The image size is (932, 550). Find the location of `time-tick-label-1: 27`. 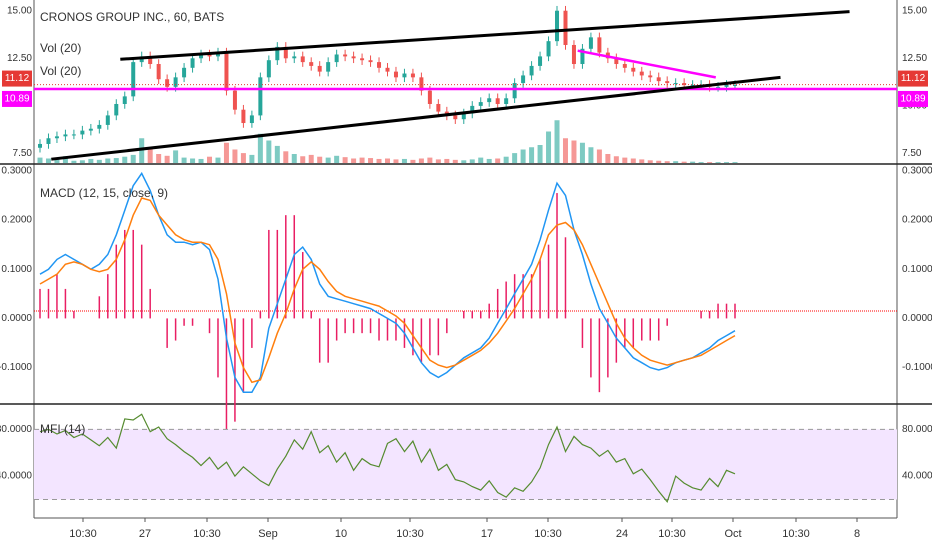

time-tick-label-1: 27 is located at coordinates (145, 534).